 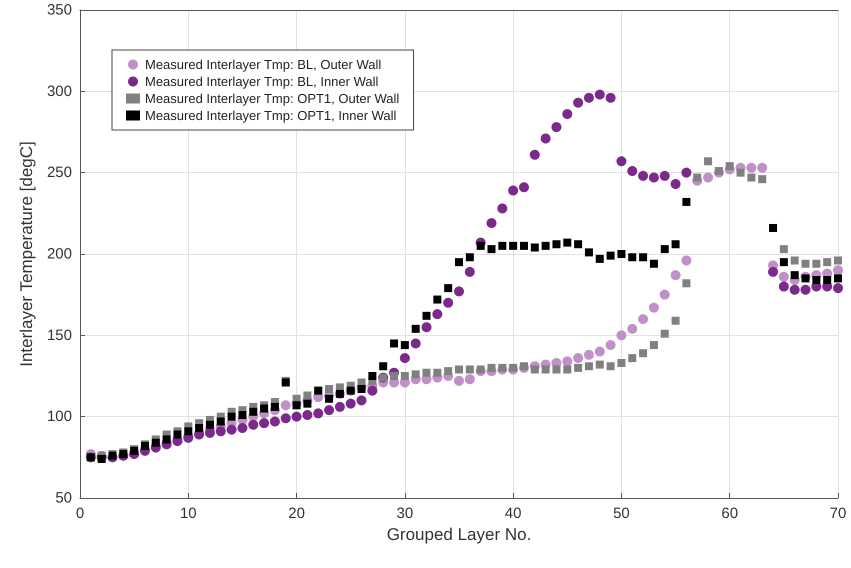 What do you see at coordinates (59, 335) in the screenshot?
I see `y-tick-label: 150` at bounding box center [59, 335].